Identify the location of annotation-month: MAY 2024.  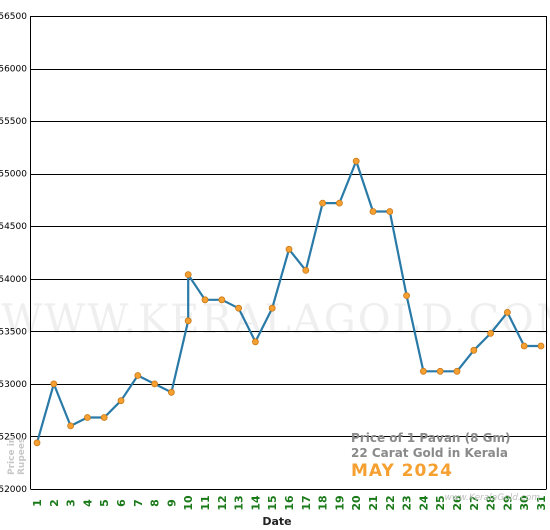
(402, 471).